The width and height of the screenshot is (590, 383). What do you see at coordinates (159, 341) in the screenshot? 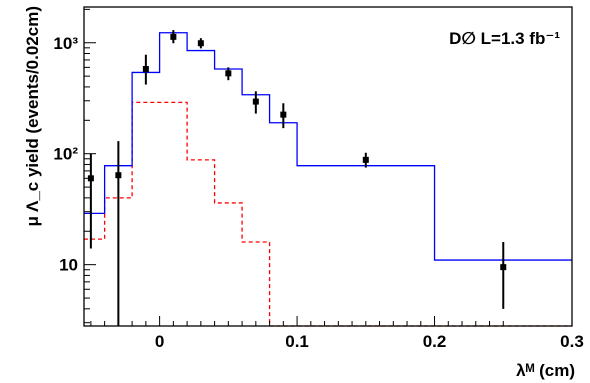
I see `x-tick-label: 0` at bounding box center [159, 341].